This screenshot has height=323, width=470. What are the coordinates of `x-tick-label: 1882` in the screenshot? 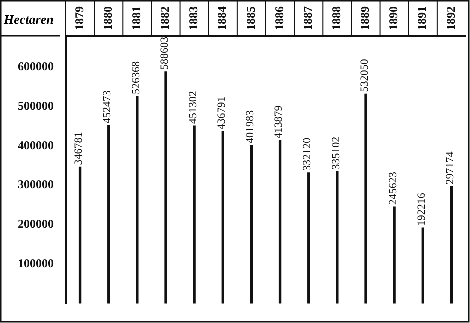 It's located at (165, 18).